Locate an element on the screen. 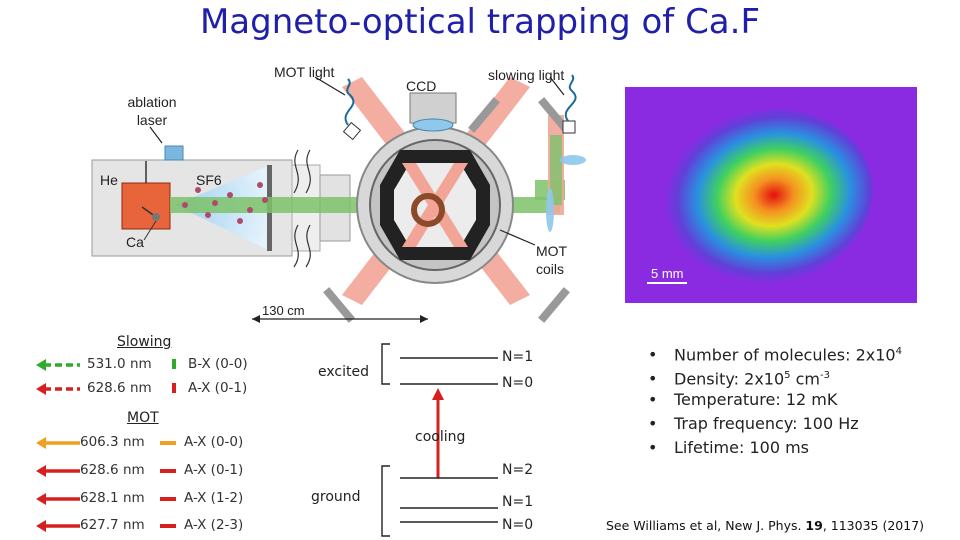 Image resolution: width=960 pixels, height=540 pixels. mot-transition: A-X (1-2) is located at coordinates (214, 498).